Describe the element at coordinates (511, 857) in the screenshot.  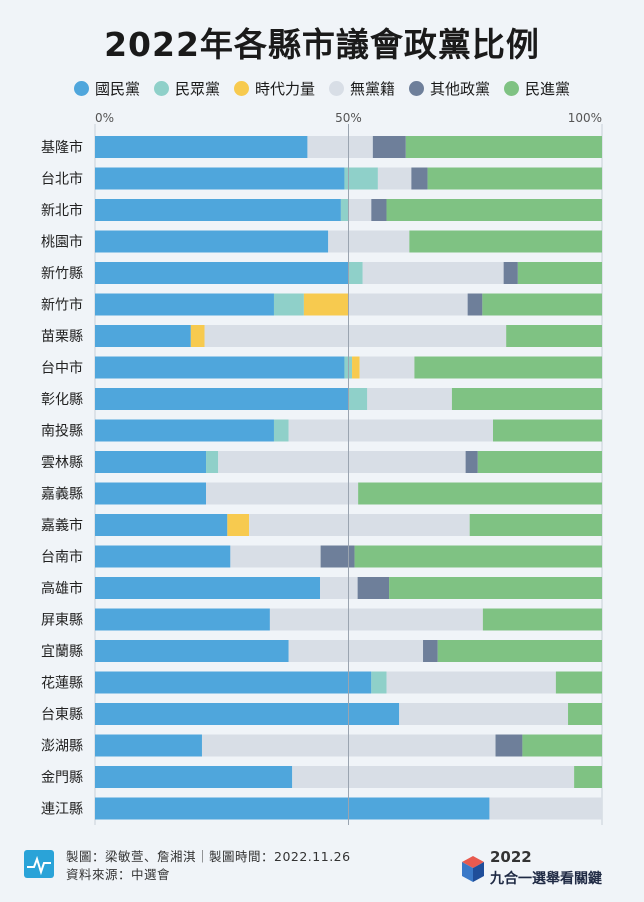
I see `brand-year: 2022` at that location.